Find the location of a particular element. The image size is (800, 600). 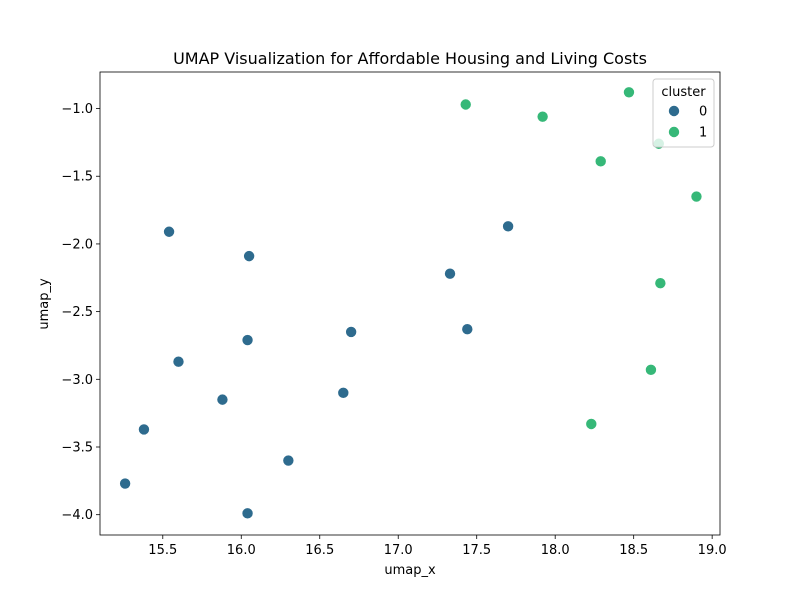

x-tick-label: 16.0 is located at coordinates (241, 550).